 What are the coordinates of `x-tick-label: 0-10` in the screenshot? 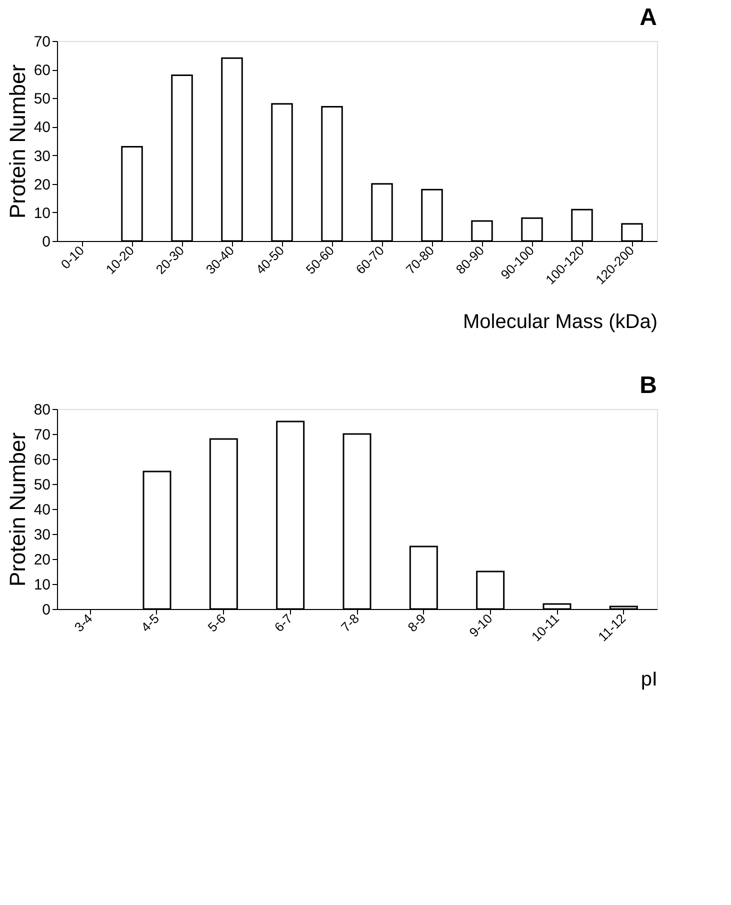 It's located at (72, 257).